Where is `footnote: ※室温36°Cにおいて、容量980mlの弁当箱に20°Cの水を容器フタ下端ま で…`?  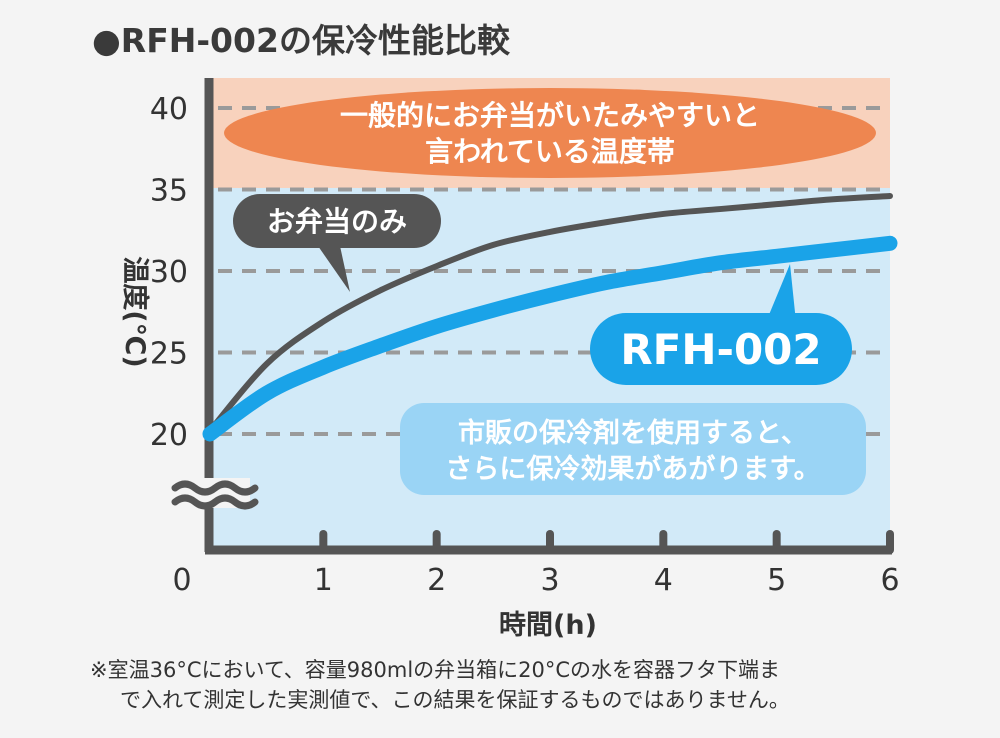 footnote: ※室温36°Cにおいて、容量980mlの弁当箱に20°Cの水を容器フタ下端ま で… is located at coordinates (515, 685).